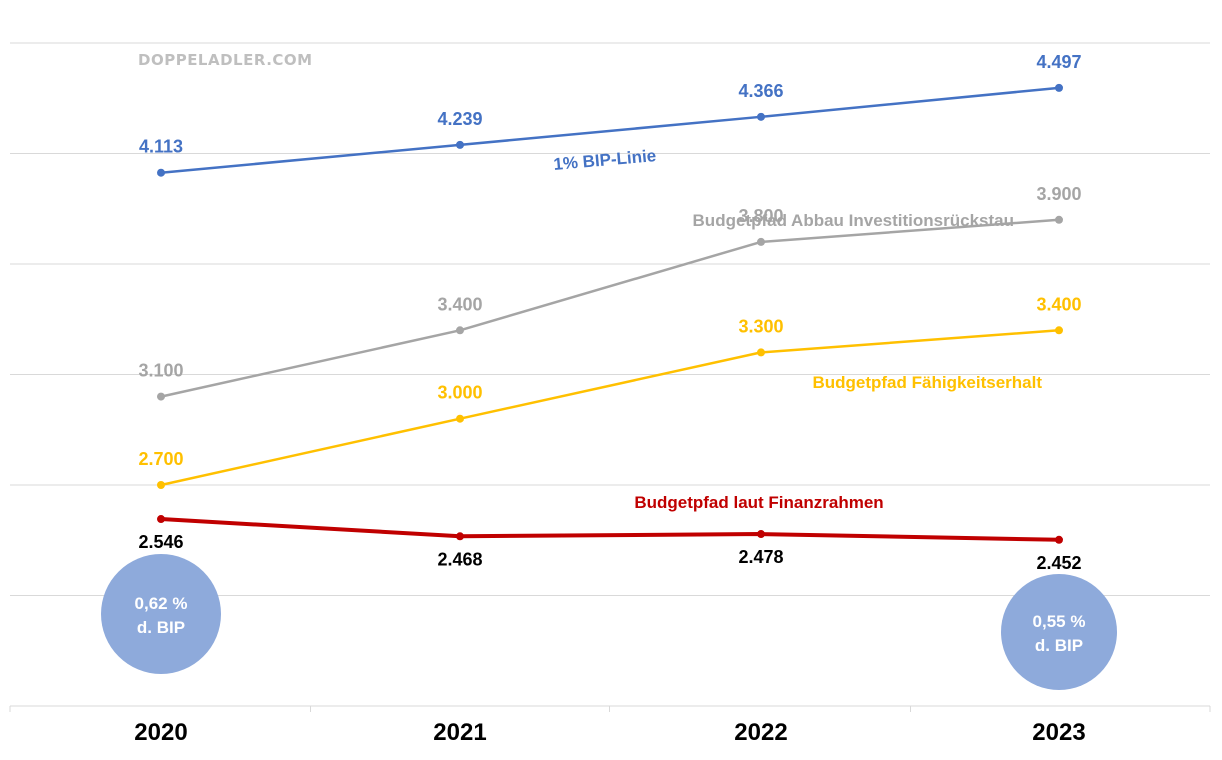 This screenshot has height=760, width=1222. Describe the element at coordinates (1058, 194) in the screenshot. I see `data-label: 3.900` at that location.